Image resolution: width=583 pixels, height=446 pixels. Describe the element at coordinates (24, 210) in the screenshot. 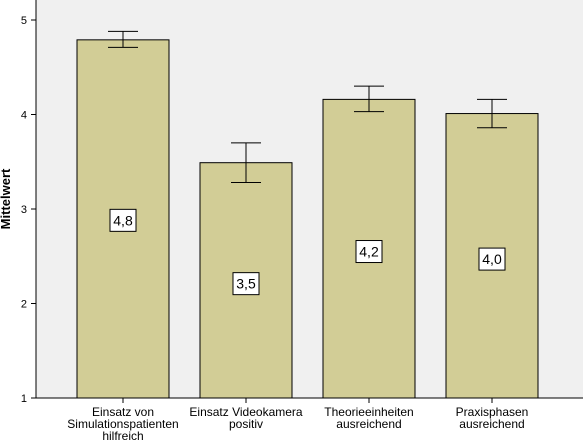

I see `y-tick-label: 3` at that location.